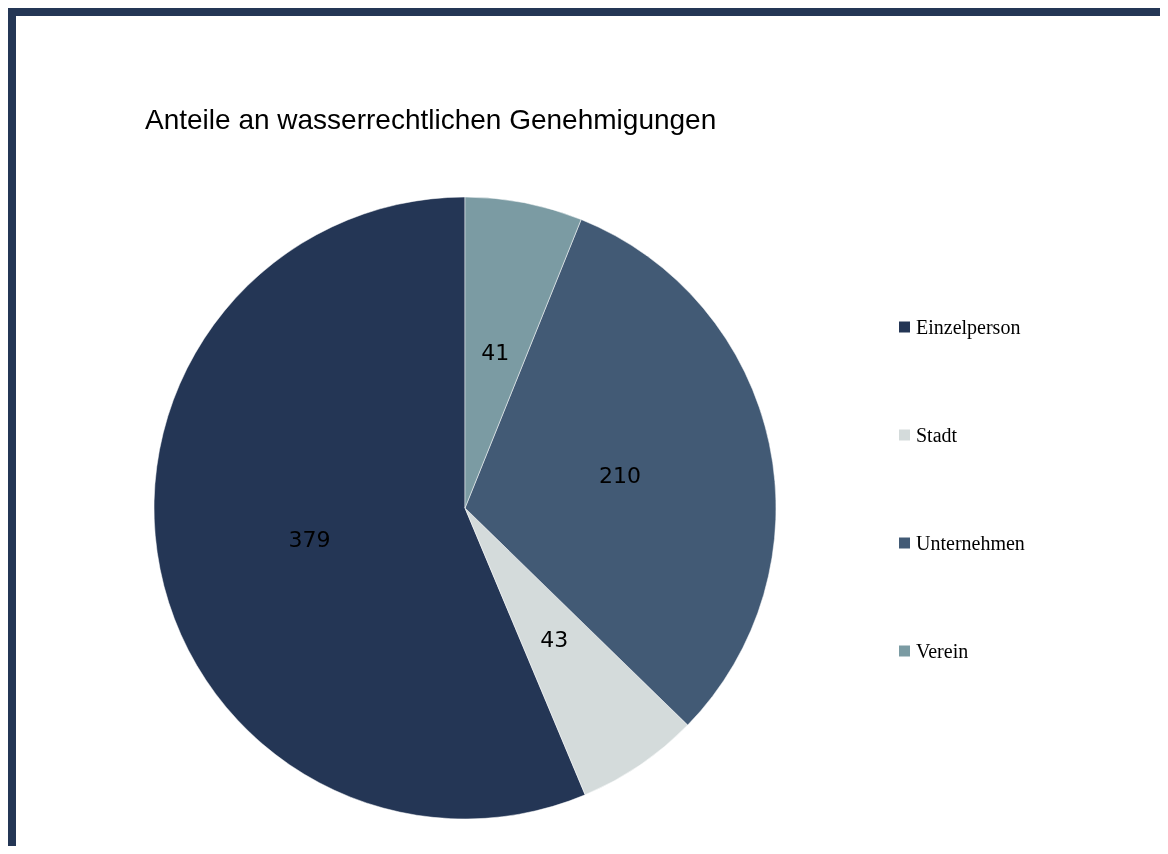 This screenshot has height=854, width=1168. Describe the element at coordinates (968, 327) in the screenshot. I see `legend-label: Einzelperson` at that location.